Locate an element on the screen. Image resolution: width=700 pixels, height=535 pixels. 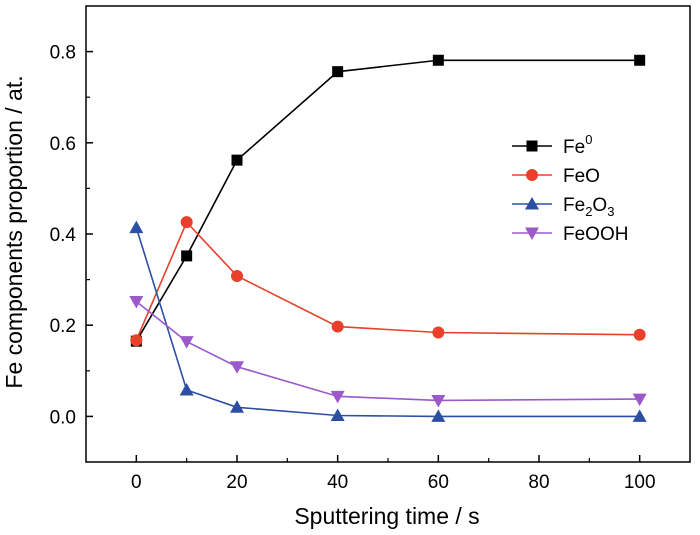
legend-marker-feo is located at coordinates (532, 175).